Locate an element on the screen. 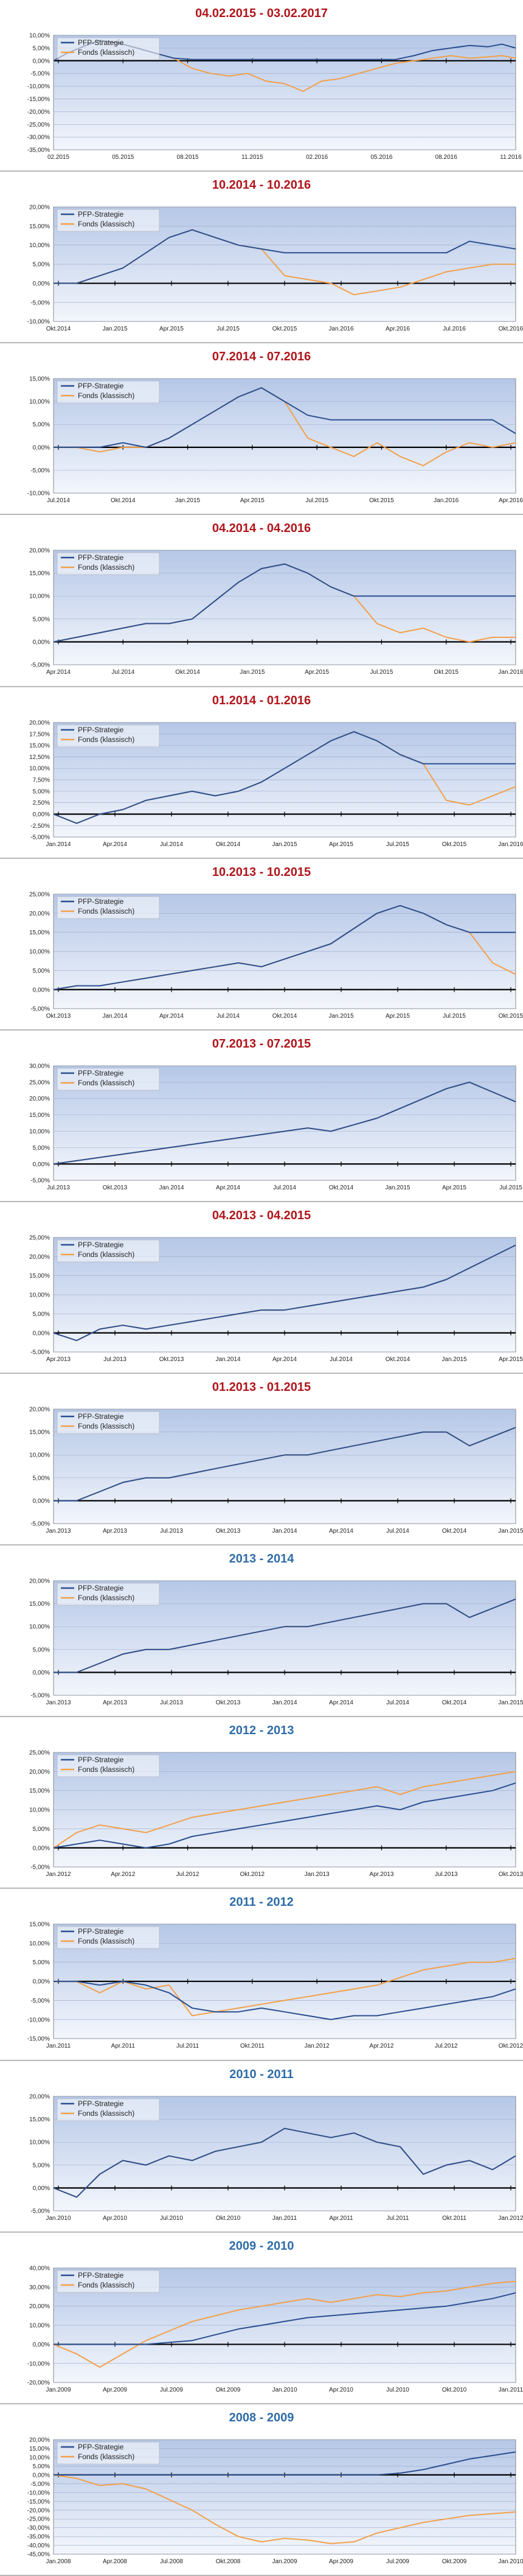 The image size is (523, 2576). chart-title: 2008 - 2009 is located at coordinates (261, 2417).